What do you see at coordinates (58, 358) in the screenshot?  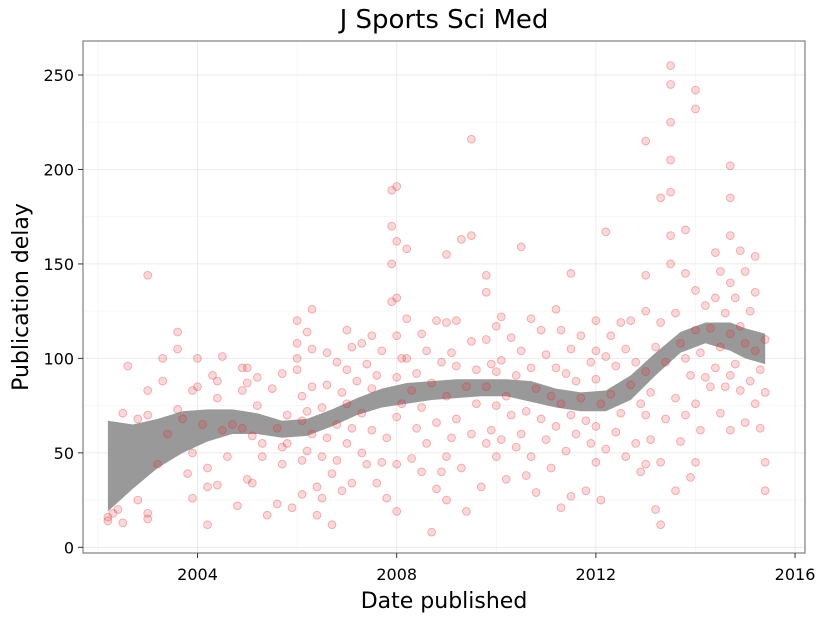 I see `y-tick-label: 100` at bounding box center [58, 358].